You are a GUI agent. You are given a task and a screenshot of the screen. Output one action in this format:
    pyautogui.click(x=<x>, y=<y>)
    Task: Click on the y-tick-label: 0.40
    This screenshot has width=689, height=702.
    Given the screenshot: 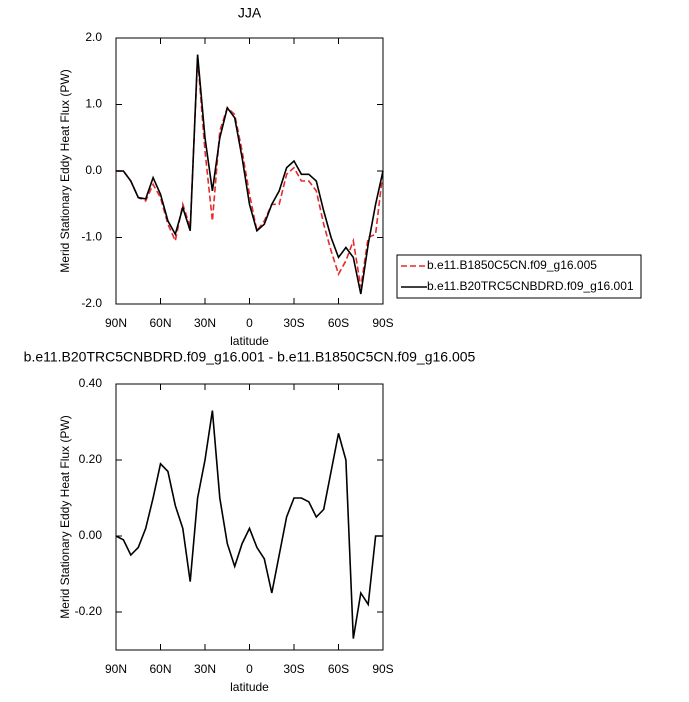 What is the action you would take?
    pyautogui.click(x=91, y=383)
    